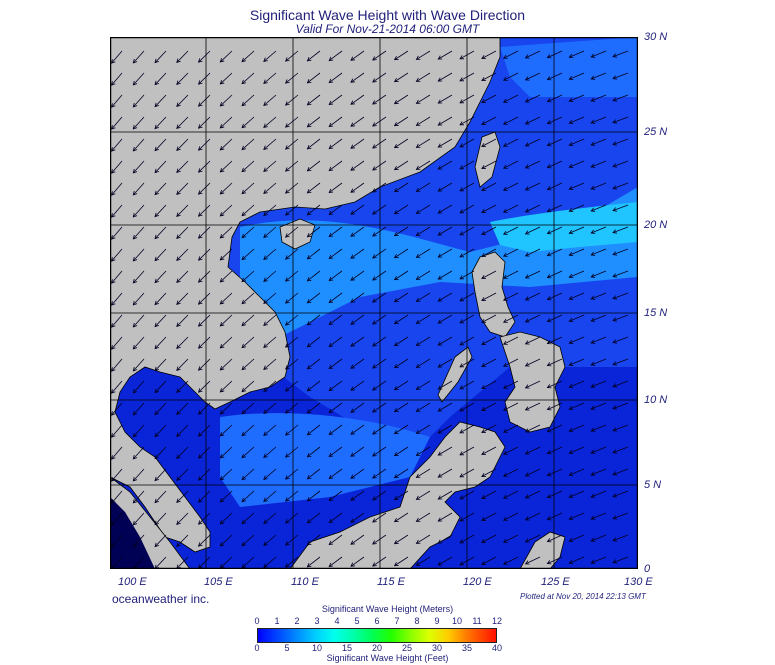  Describe the element at coordinates (583, 596) in the screenshot. I see `plotted-timestamp: Plotted at Nov 20, 2014 22:13 GMT` at that location.